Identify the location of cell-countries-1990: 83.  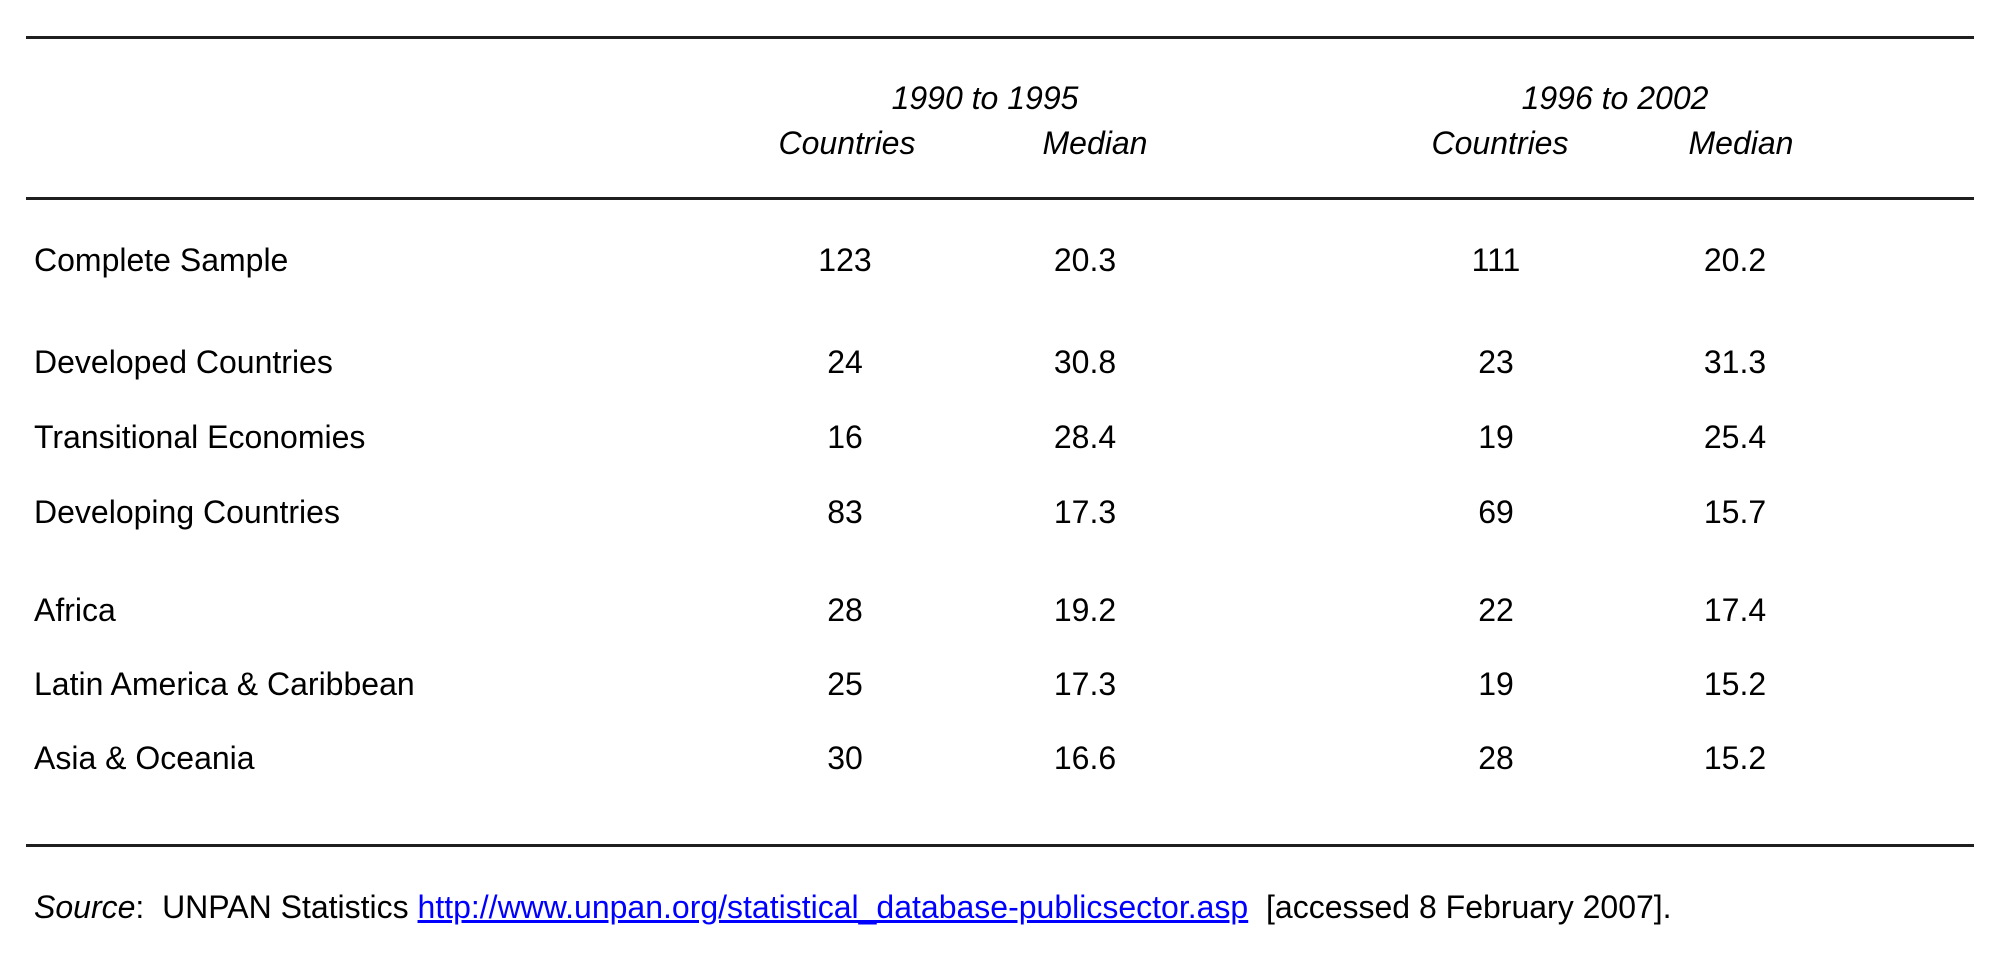
(845, 512).